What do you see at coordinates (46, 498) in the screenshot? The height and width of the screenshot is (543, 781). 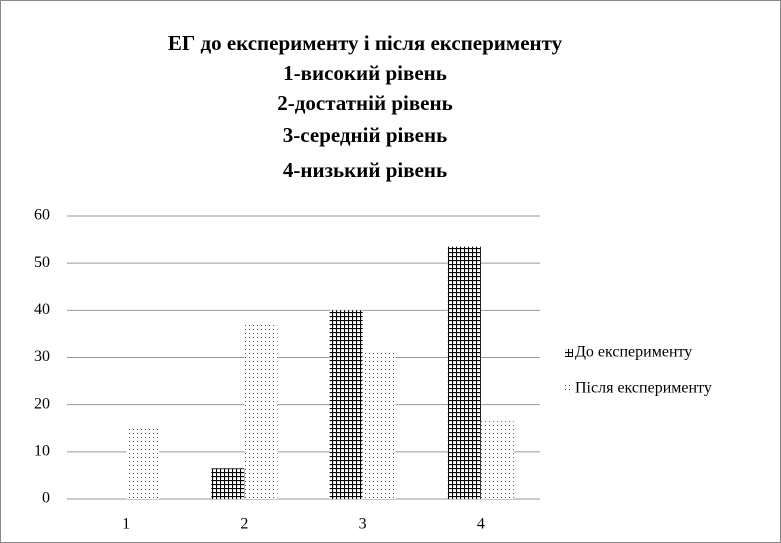 I see `y-tick-label: 0` at bounding box center [46, 498].